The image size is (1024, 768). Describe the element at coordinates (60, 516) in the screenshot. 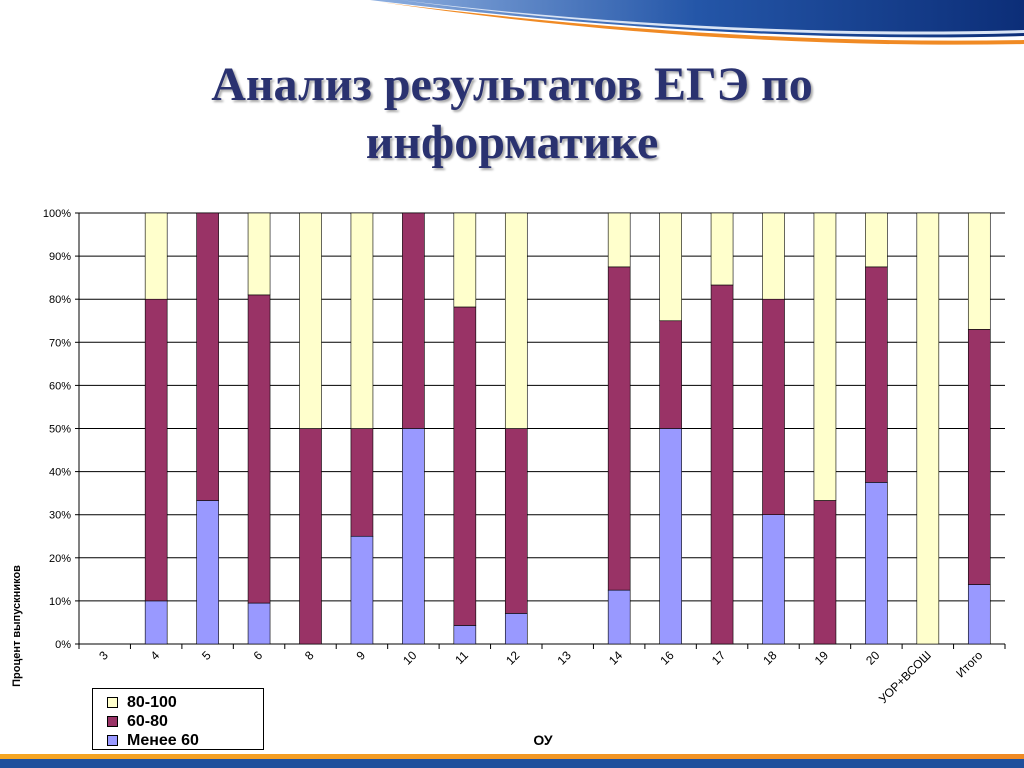

I see `y-tick-label: 30%` at that location.